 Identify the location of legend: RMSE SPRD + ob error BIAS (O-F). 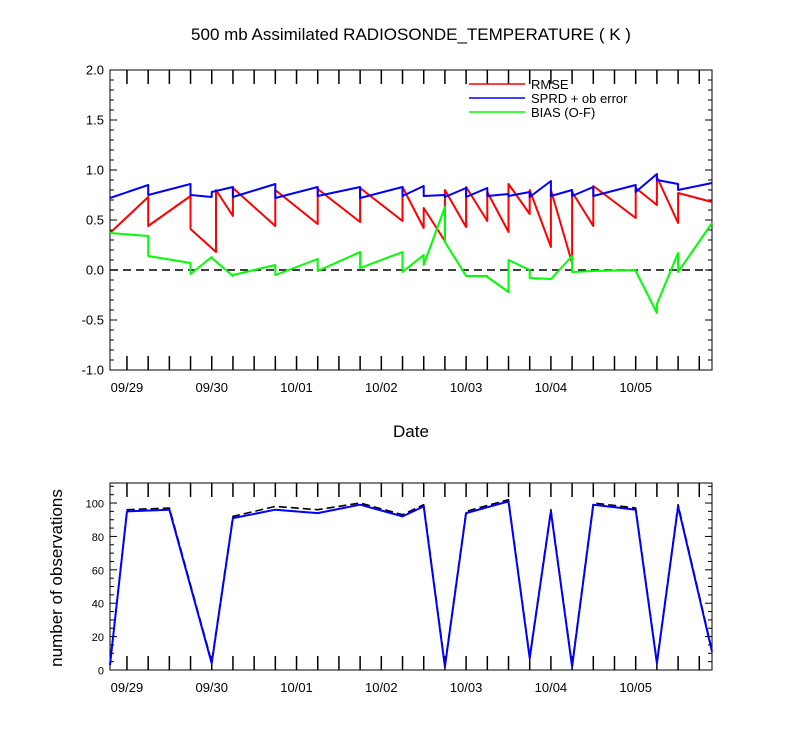
(548, 98).